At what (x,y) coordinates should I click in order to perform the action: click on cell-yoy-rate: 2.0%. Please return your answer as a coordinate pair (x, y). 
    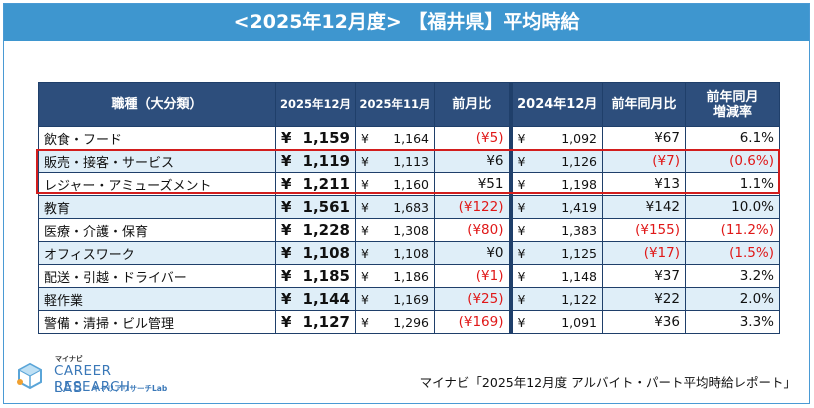
    Looking at the image, I should click on (732, 299).